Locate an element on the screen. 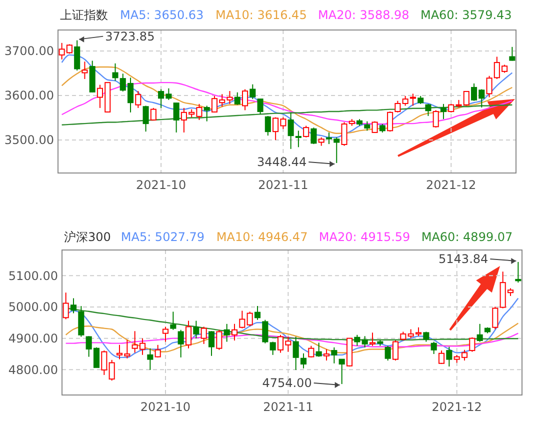 The height and width of the screenshot is (423, 538). y-tick-label: 4800.00 is located at coordinates (33, 369).